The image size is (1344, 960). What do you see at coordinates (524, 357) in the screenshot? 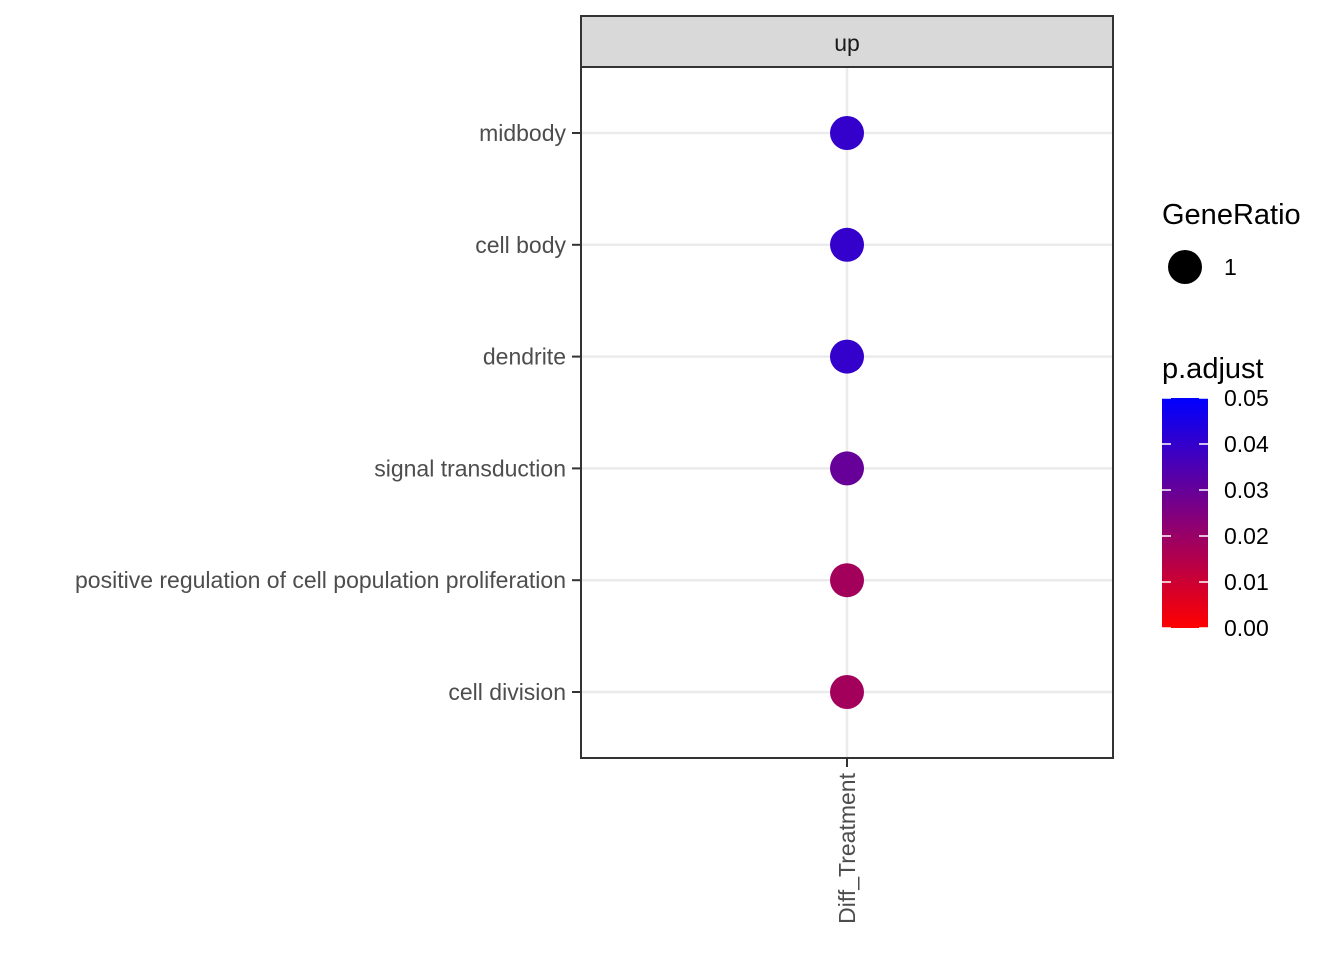
I see `y-tick-label: dendrite` at bounding box center [524, 357].